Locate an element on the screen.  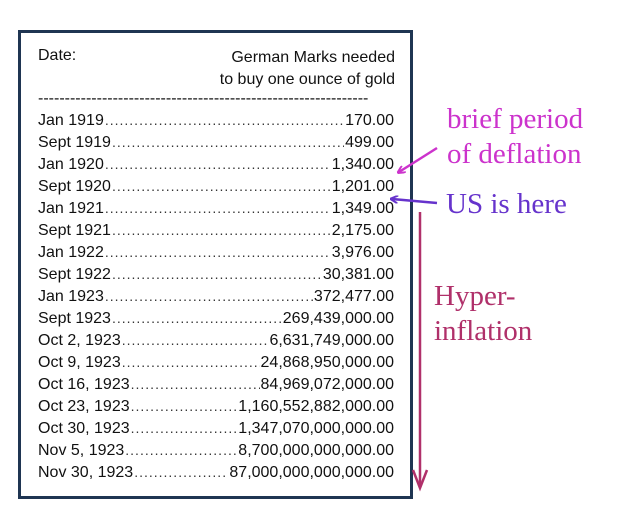
us-here-arrow is located at coordinates (415, 202).